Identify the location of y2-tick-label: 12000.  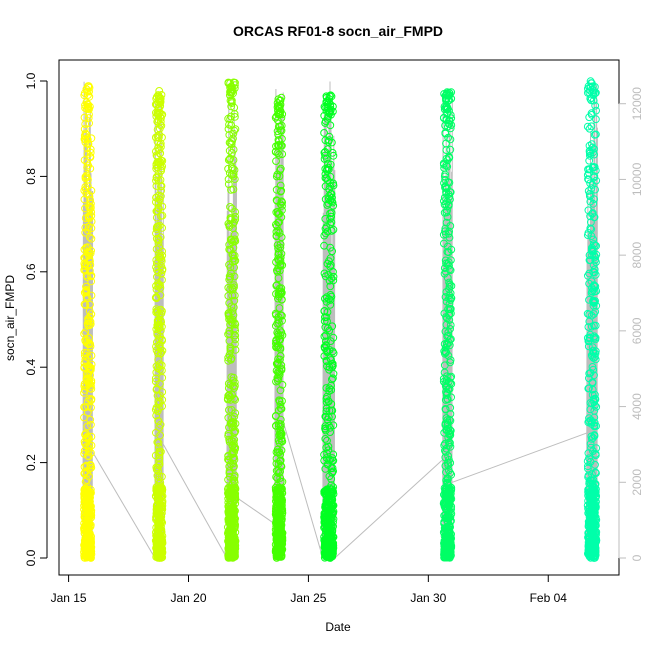
(637, 104).